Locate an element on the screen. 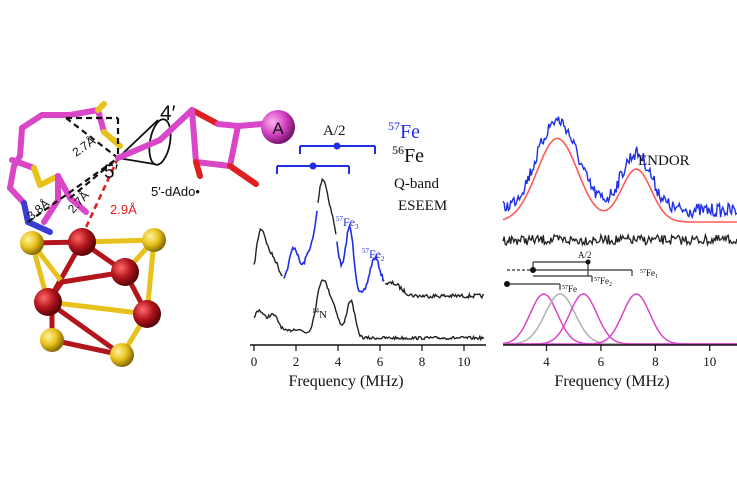 The image size is (737, 494). endor-a-half: A/2 is located at coordinates (585, 255).